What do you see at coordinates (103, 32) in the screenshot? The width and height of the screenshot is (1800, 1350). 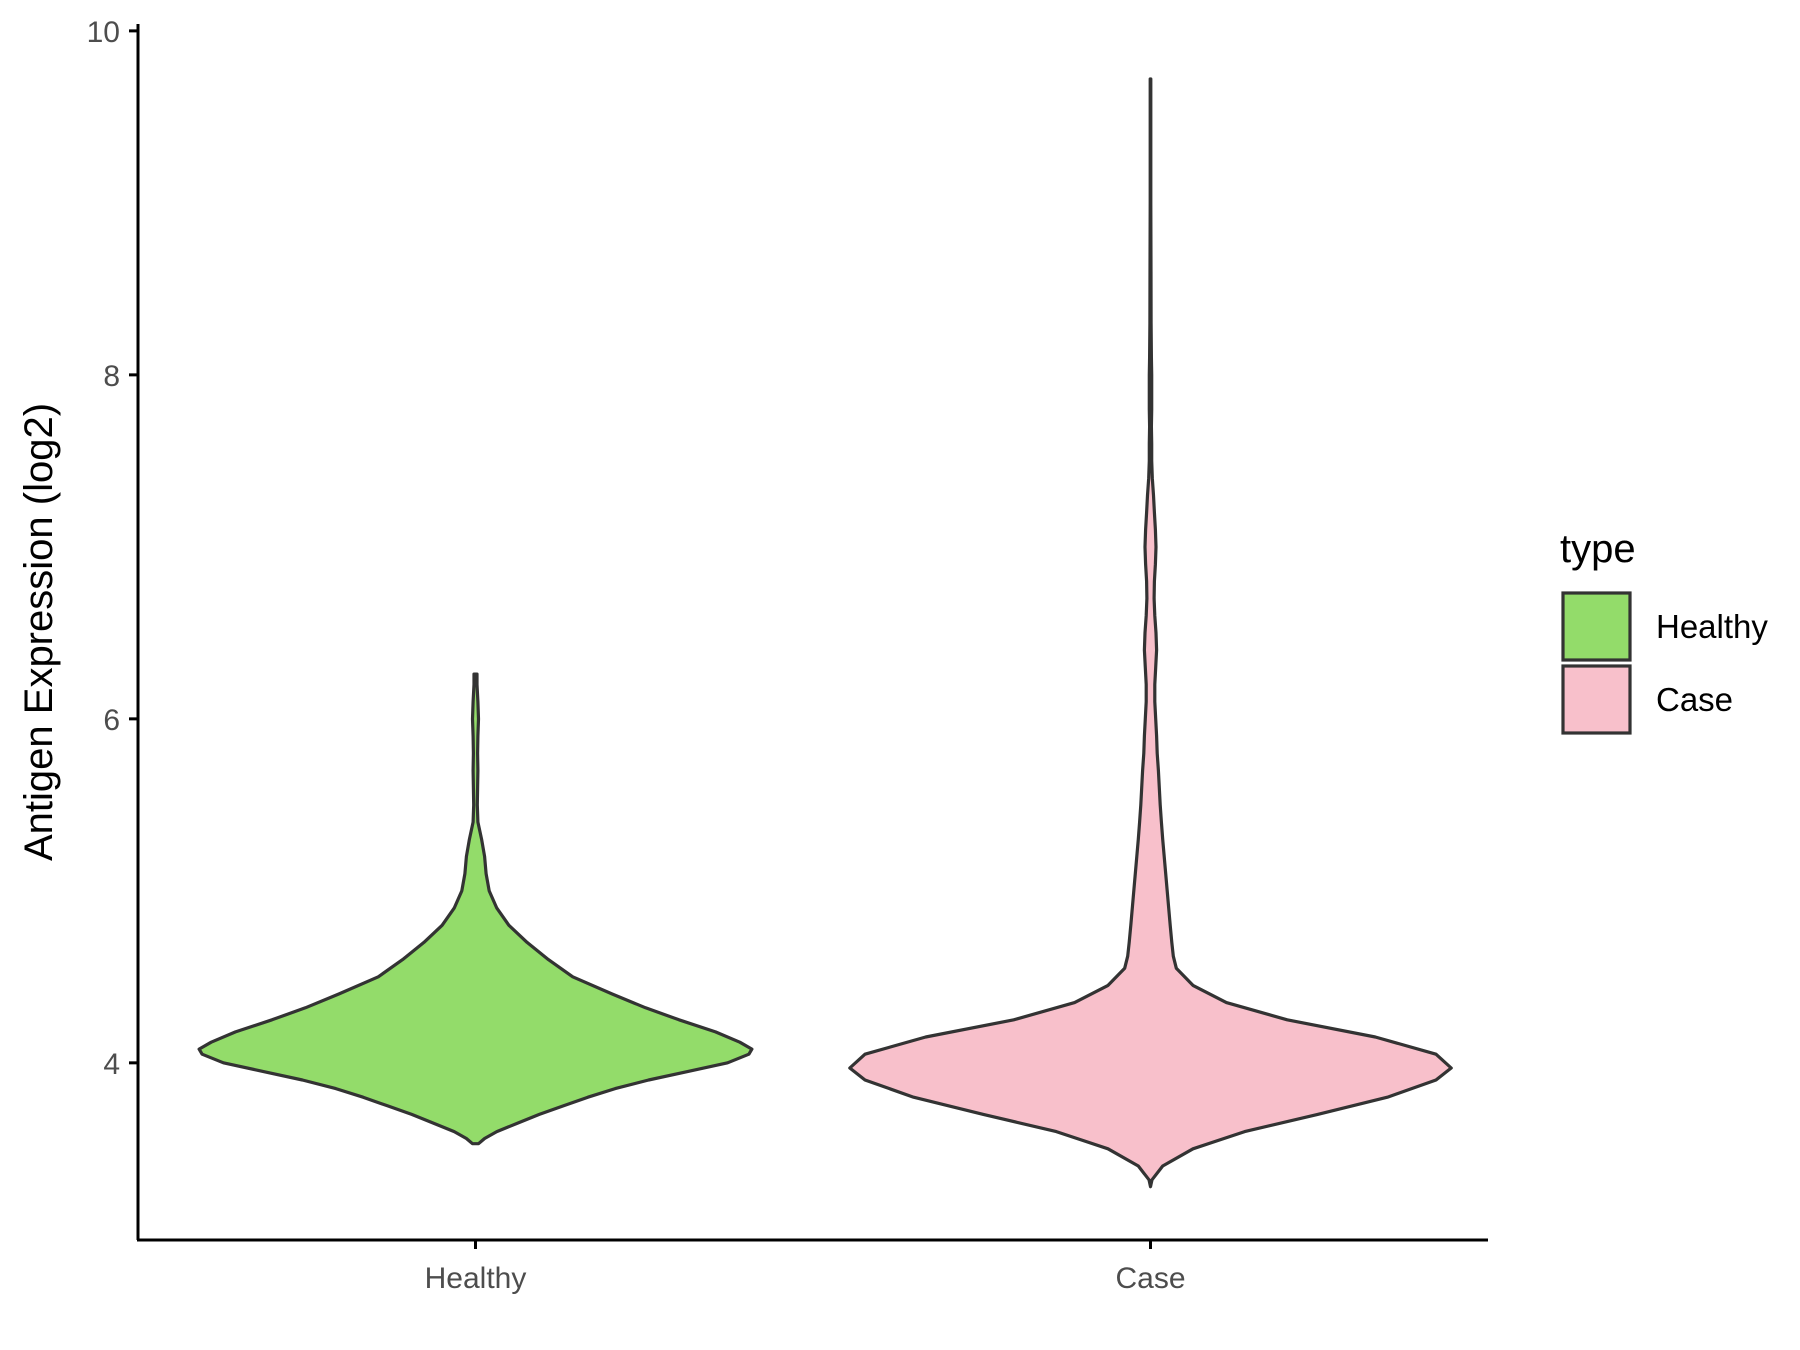 I see `y-tick-label: 10` at bounding box center [103, 32].